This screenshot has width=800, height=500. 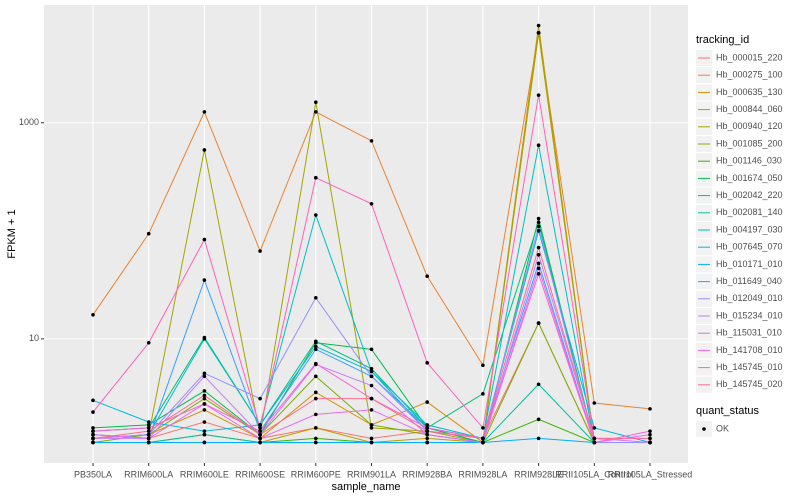 What do you see at coordinates (722, 428) in the screenshot?
I see `legend-label: OK` at bounding box center [722, 428].